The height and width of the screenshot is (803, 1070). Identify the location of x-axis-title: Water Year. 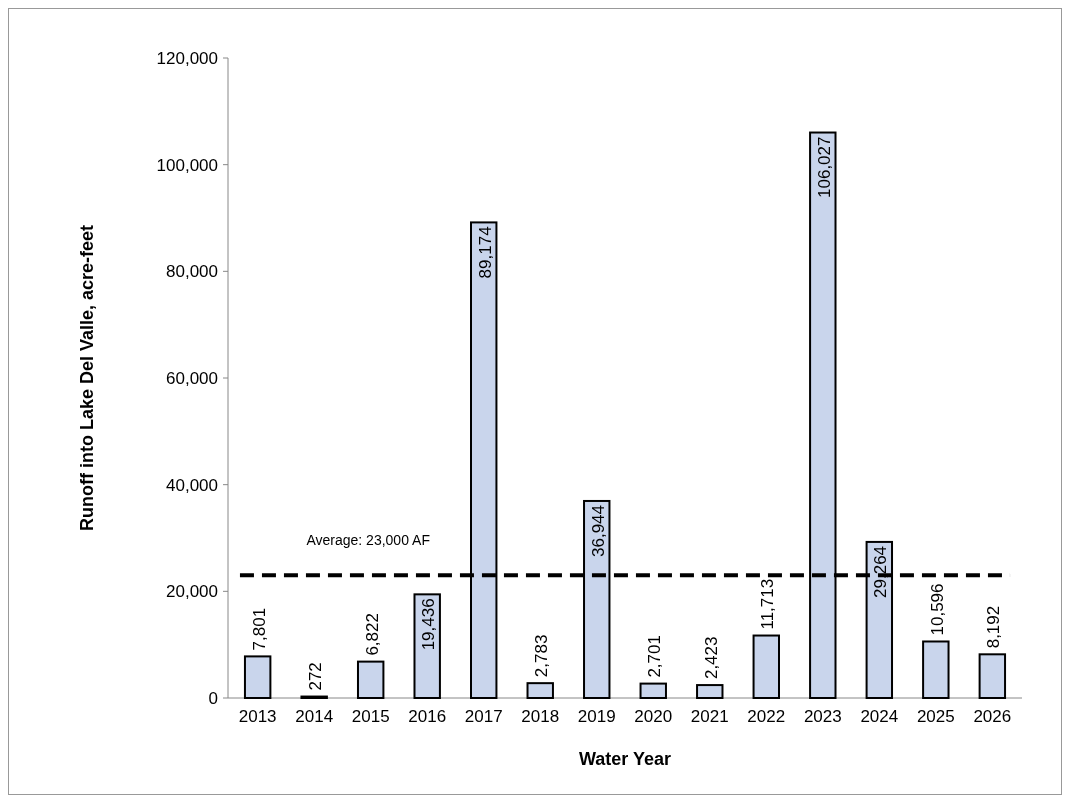
(625, 759).